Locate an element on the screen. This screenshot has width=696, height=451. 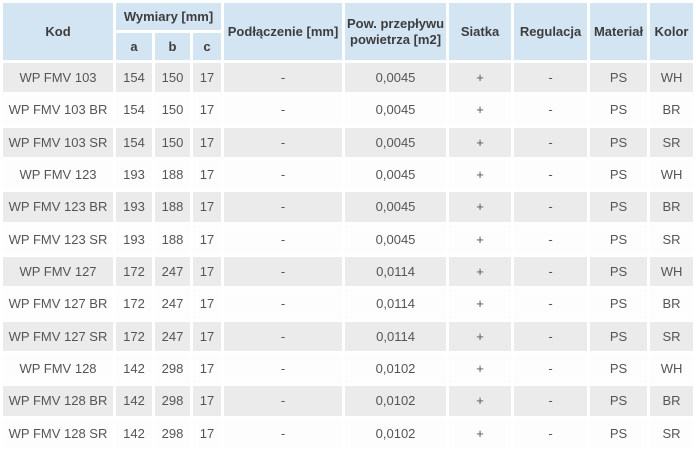
table-row: WP FMV 103 BR 154 150 17-0,0045 + - PS BR is located at coordinates (348, 110).